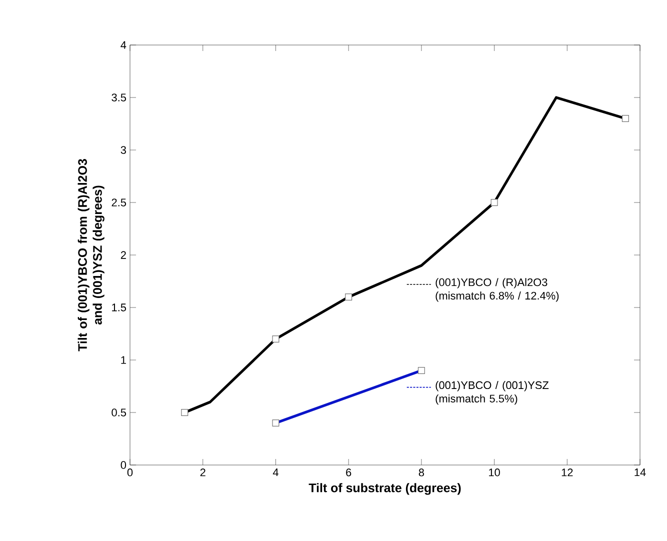  I want to click on x-tick-label: 6, so click(349, 472).